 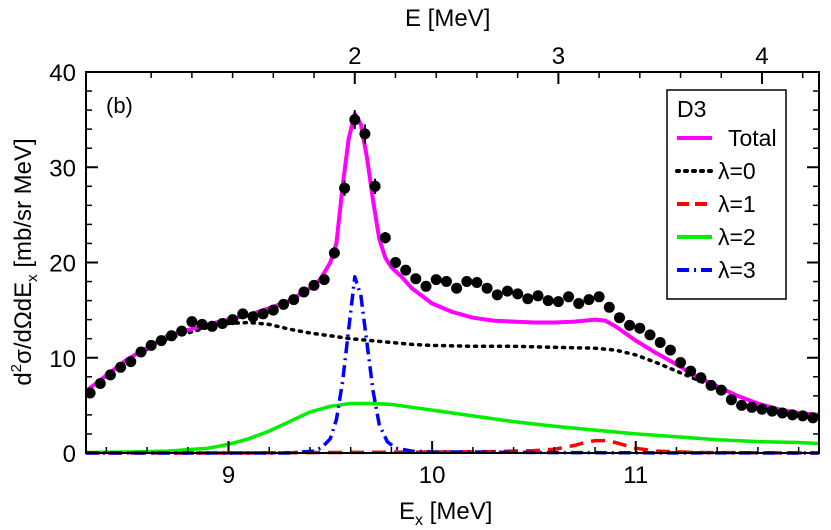 I want to click on legend: D3 Total λ=0 λ=1 λ=2 λ=3, so click(x=726, y=194).